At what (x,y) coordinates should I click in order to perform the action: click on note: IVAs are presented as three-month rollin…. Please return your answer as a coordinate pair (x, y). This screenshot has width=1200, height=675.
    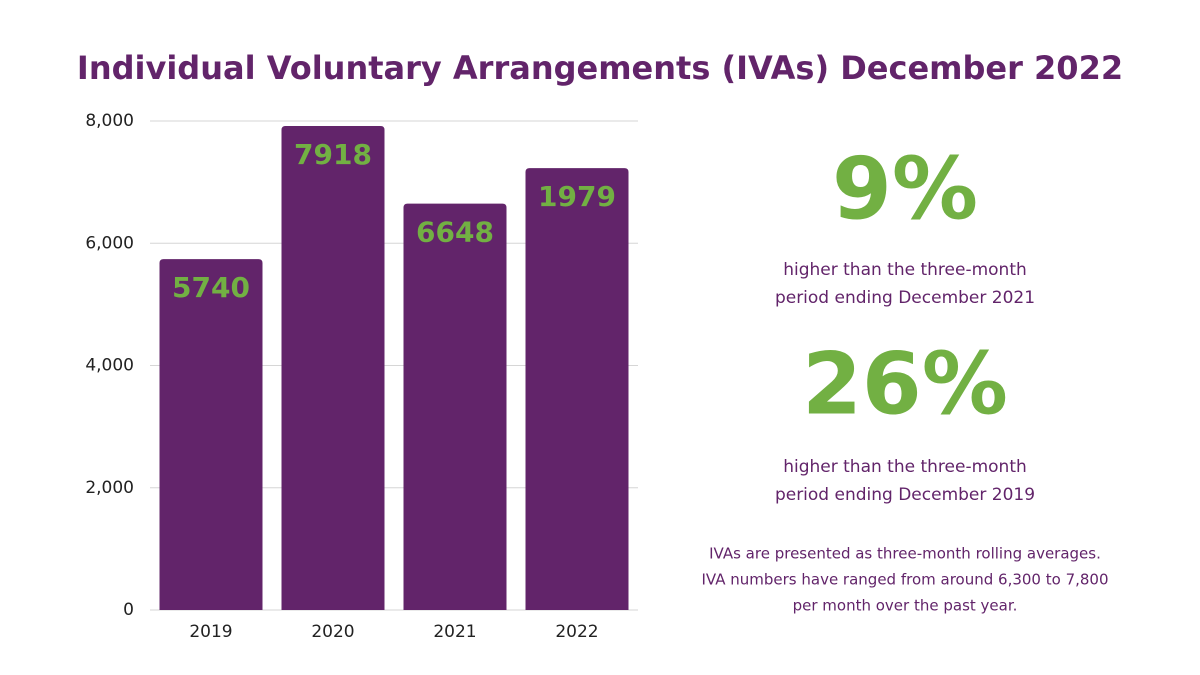
    Looking at the image, I should click on (905, 554).